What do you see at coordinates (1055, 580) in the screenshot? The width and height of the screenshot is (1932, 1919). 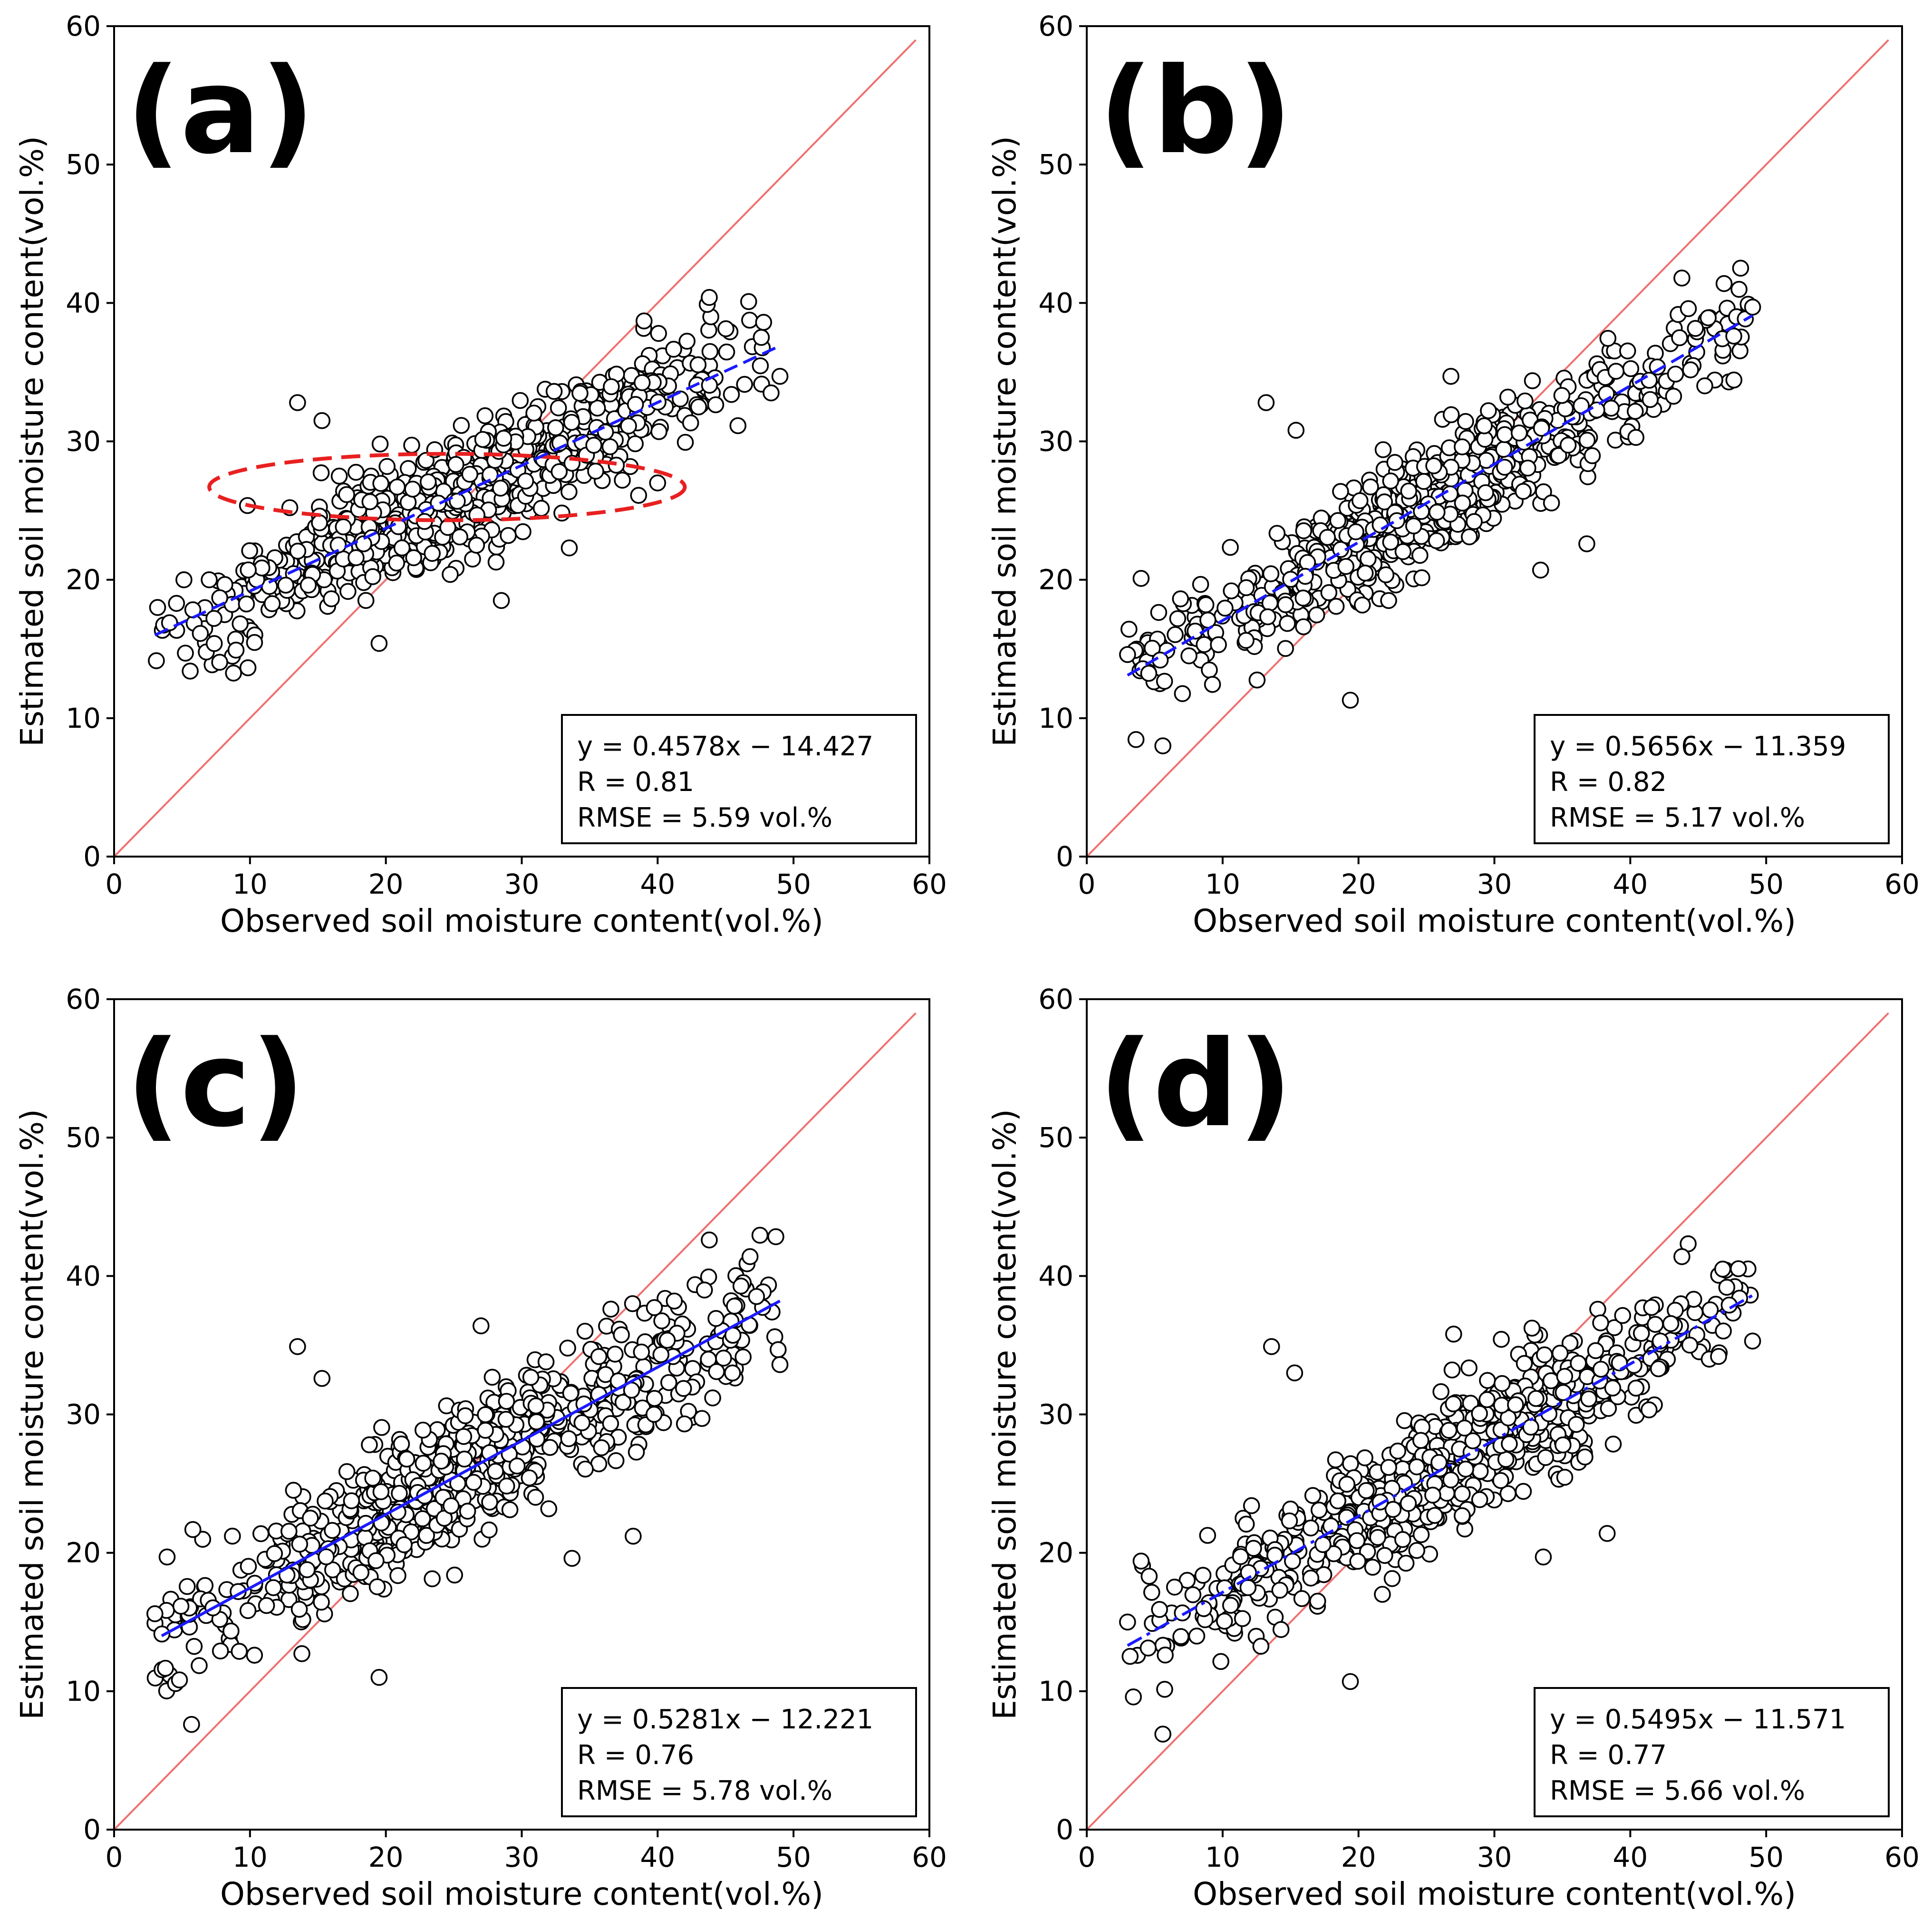 I see `y-tick-label: 20` at bounding box center [1055, 580].